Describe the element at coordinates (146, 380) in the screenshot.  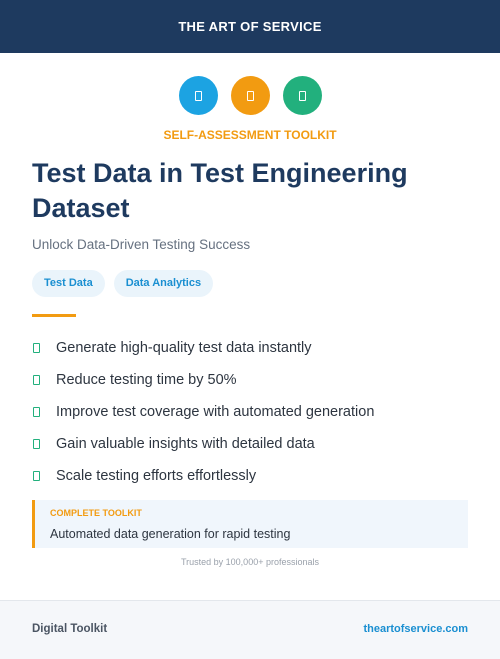
I see `feature-text: Reduce testing time by 50%` at that location.